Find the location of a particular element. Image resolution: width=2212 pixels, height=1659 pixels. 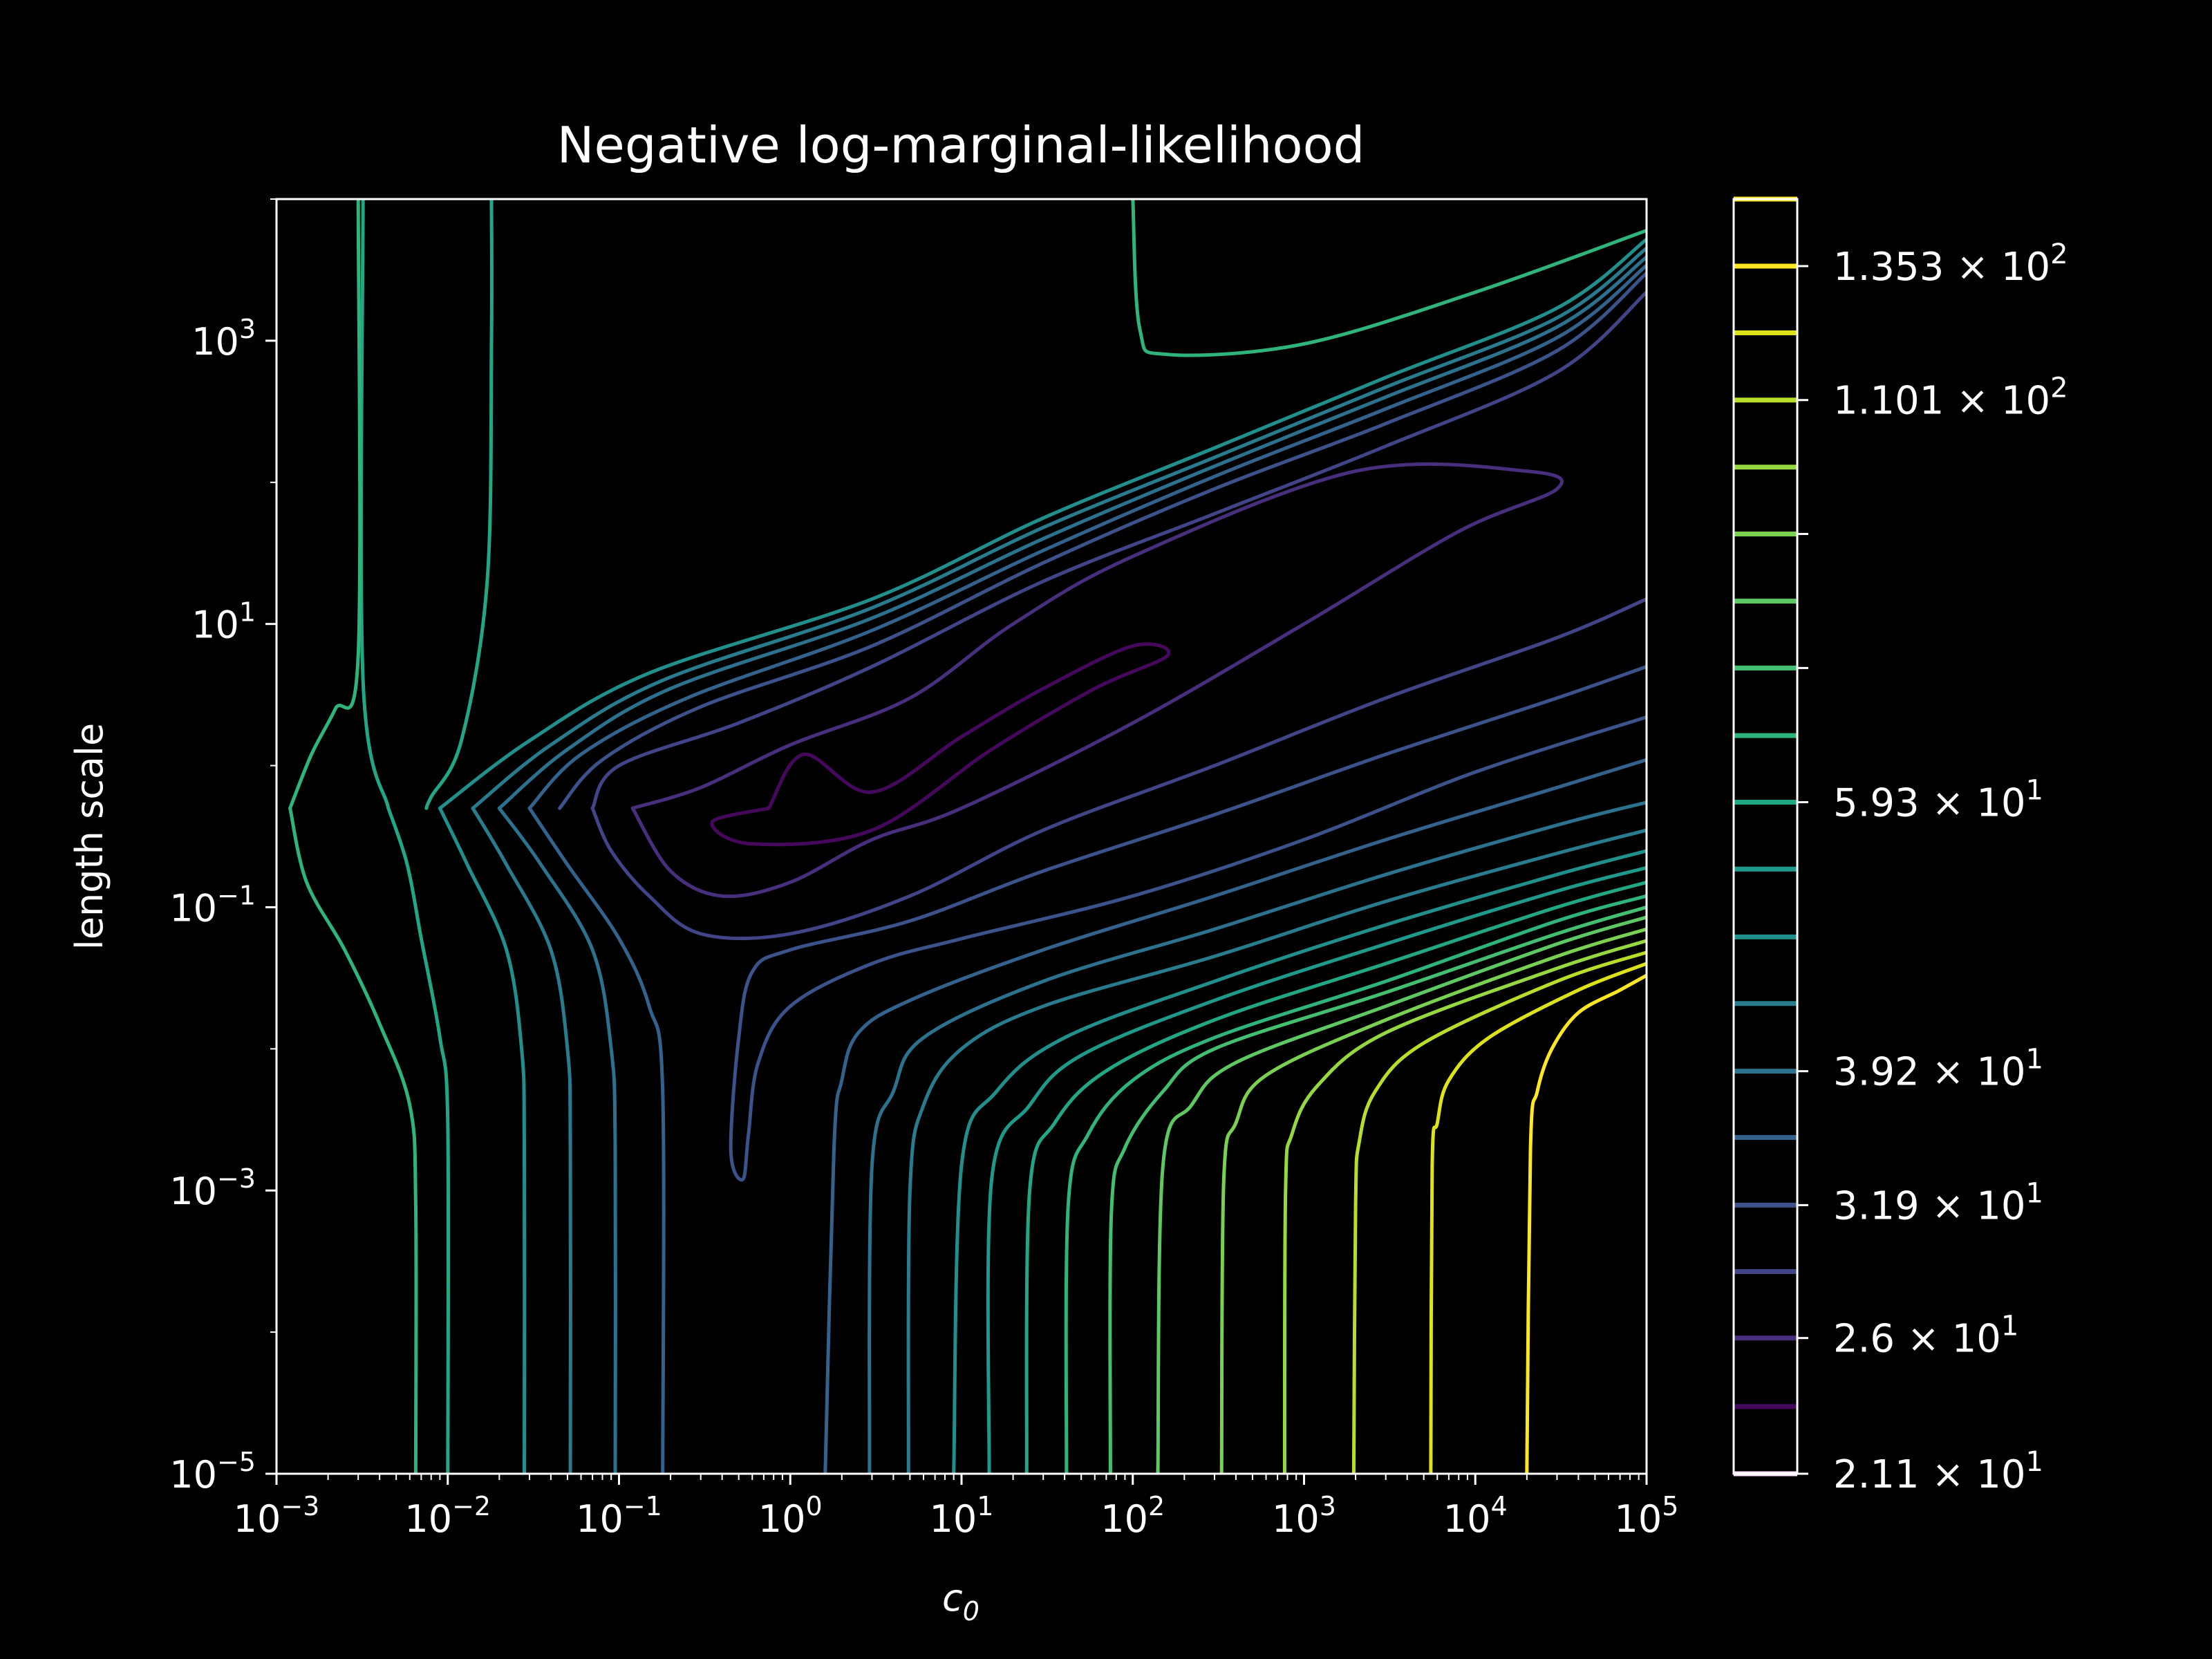

x-tick-label: 10⁴ is located at coordinates (1475, 1516).